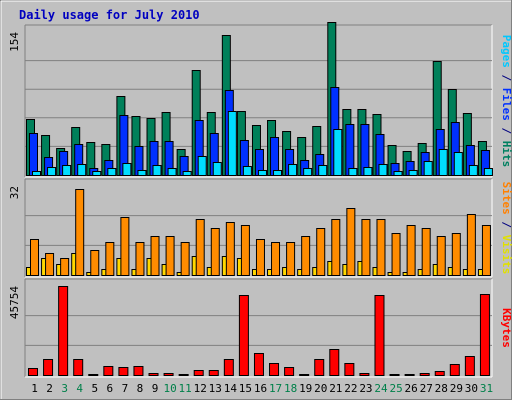 The height and width of the screenshot is (400, 512). Describe the element at coordinates (140, 388) in the screenshot. I see `x-tick-label: 8` at that location.